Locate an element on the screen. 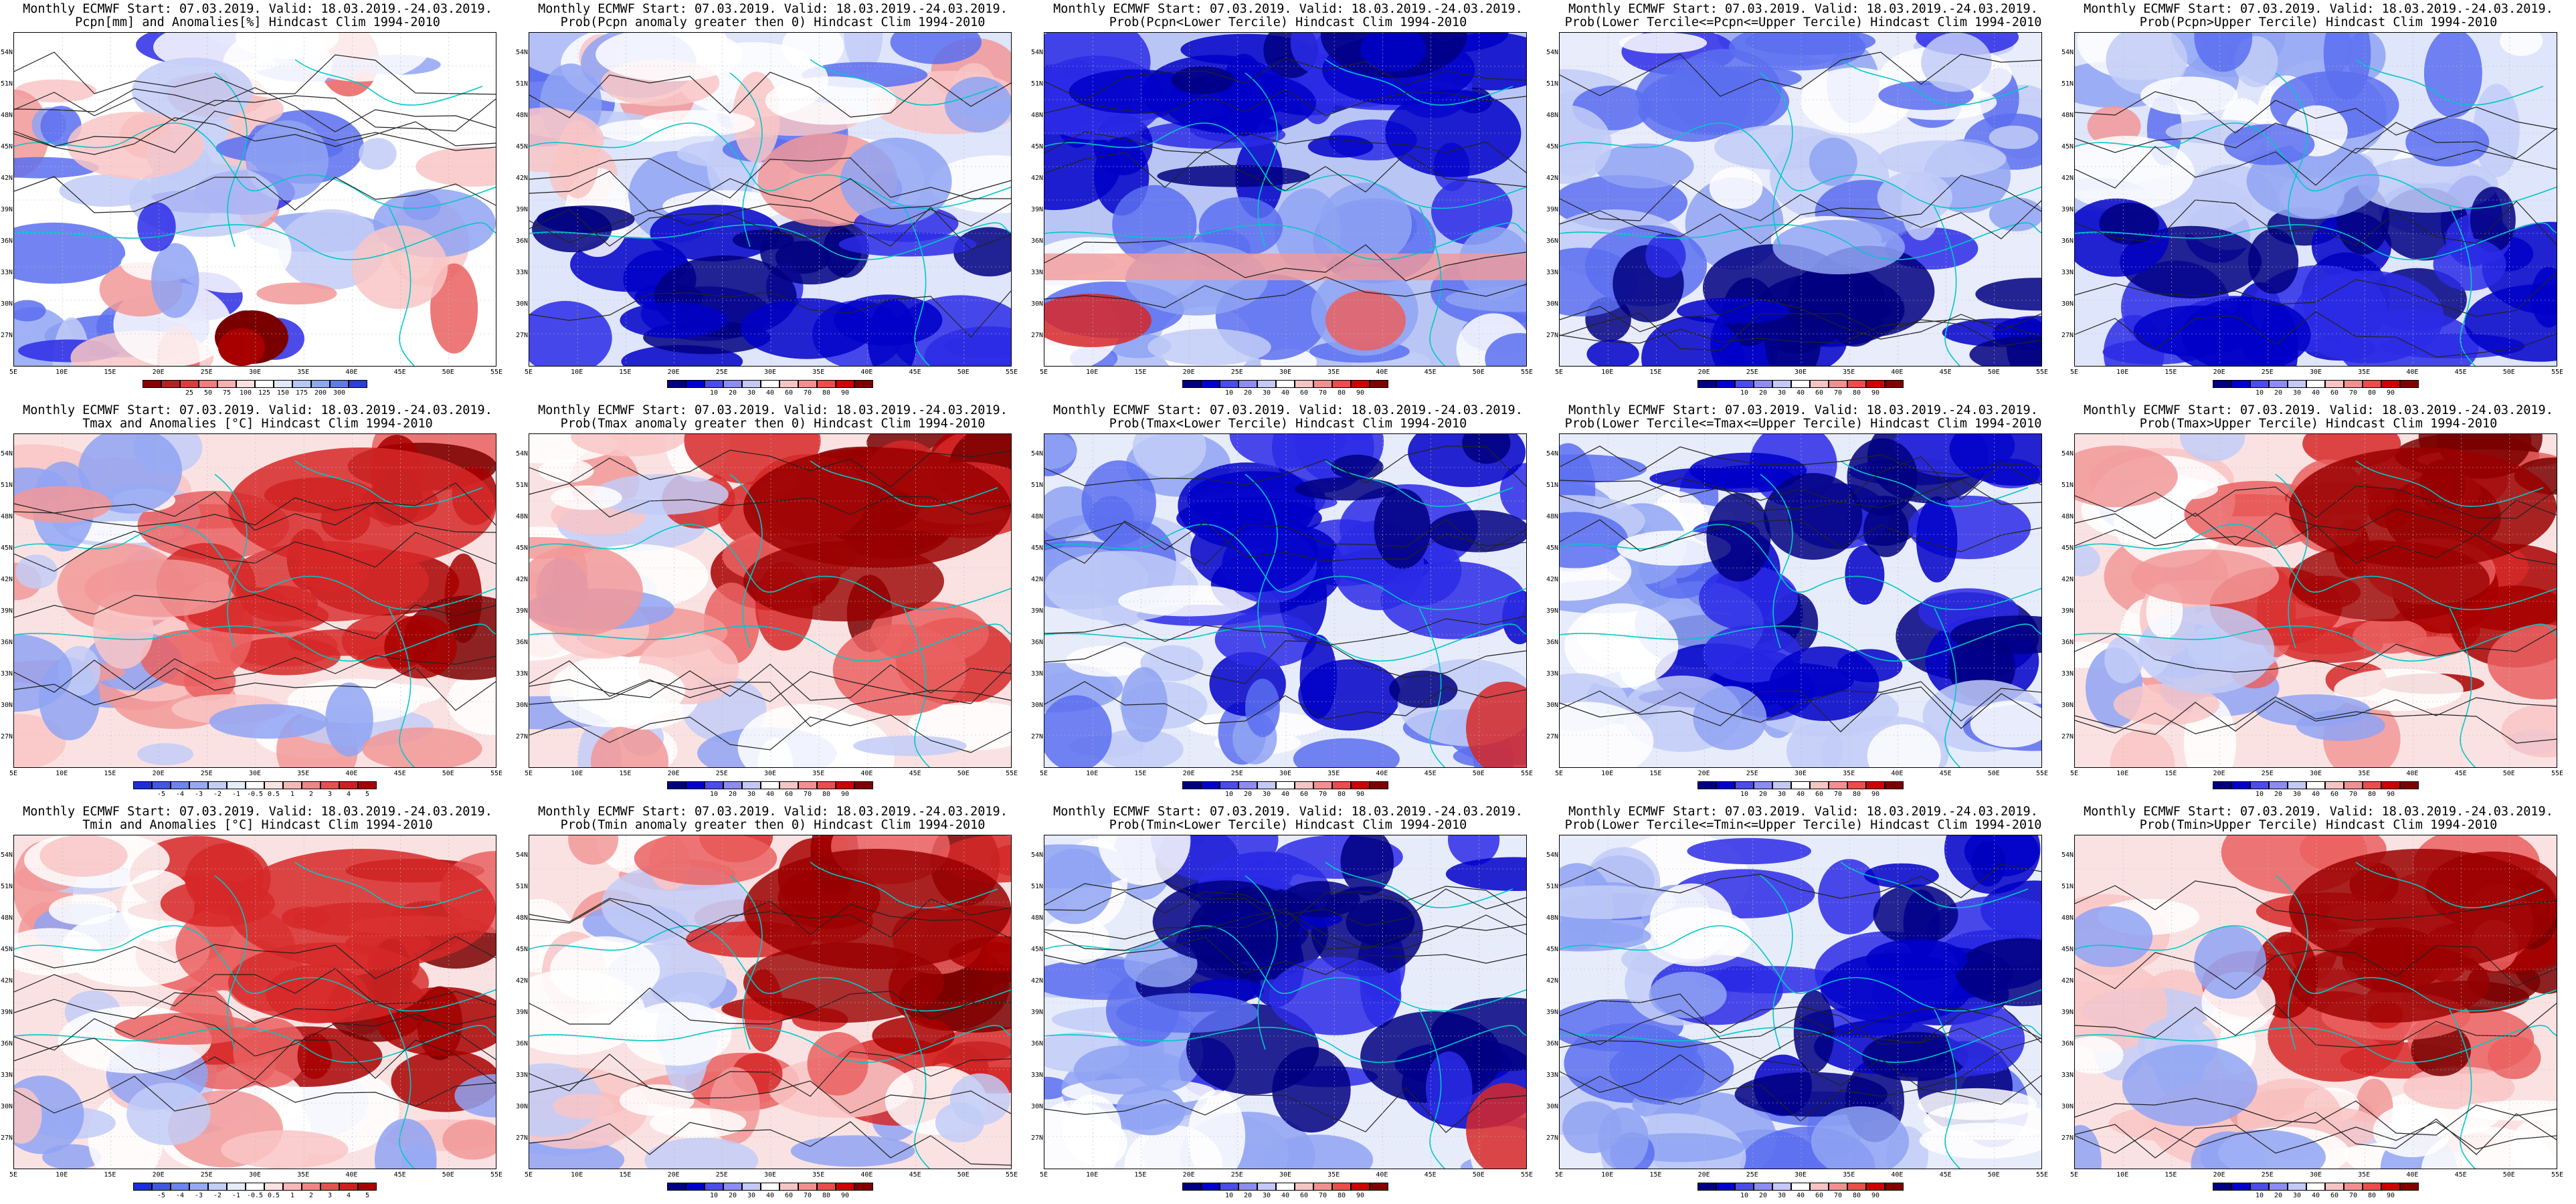 The width and height of the screenshot is (2576, 1204). colorbar-tick-label: 80 is located at coordinates (1856, 1195).